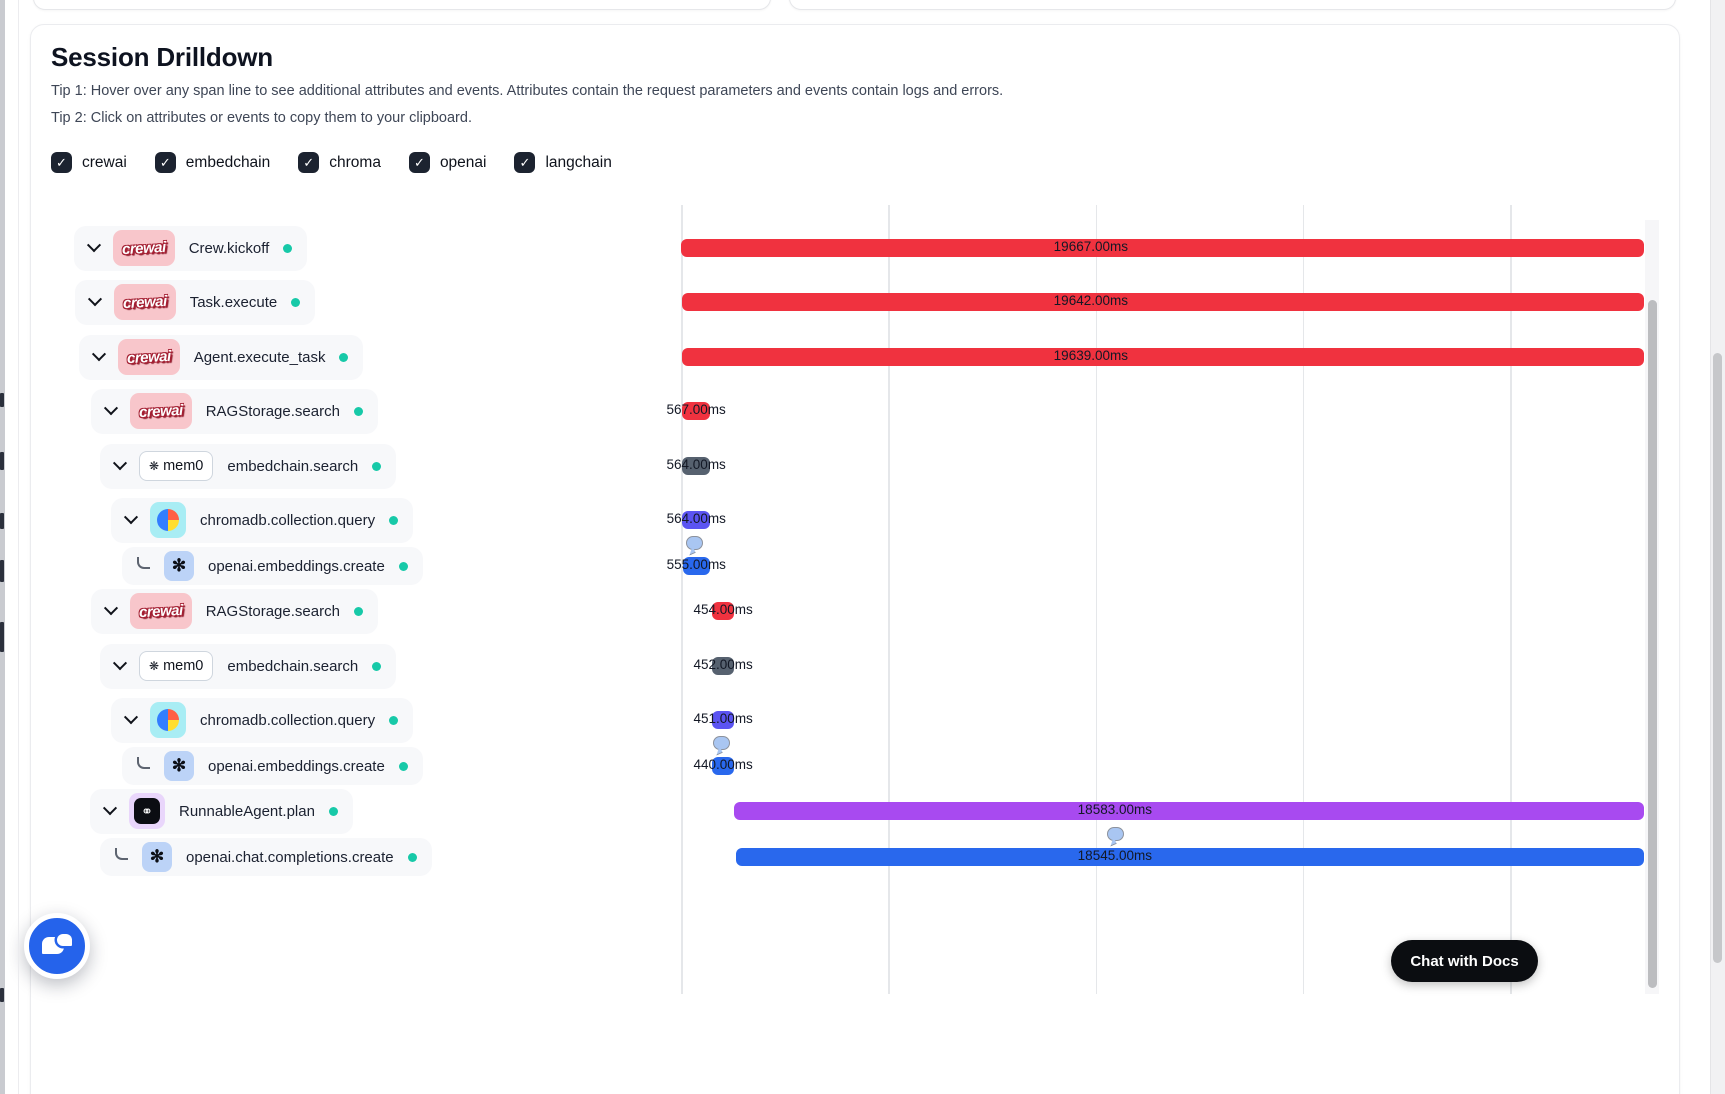 This screenshot has height=1094, width=1725. I want to click on span-duration-label: 440.00ms, so click(723, 764).